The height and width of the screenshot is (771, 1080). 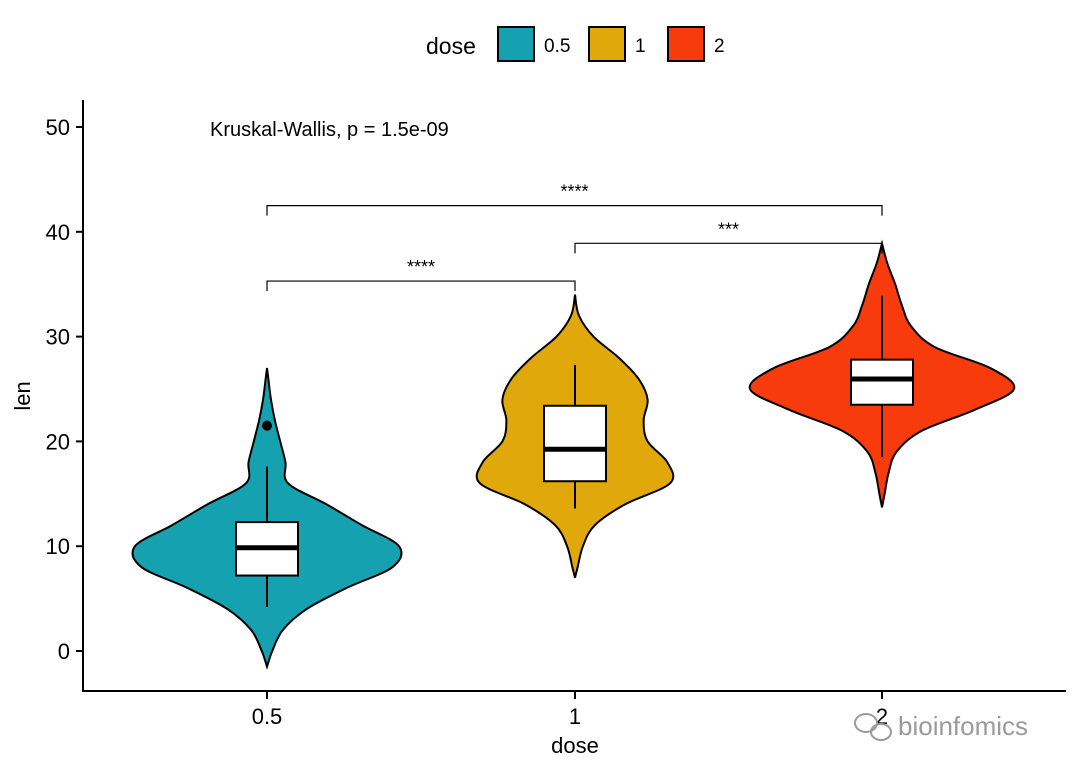 I want to click on wechat-icon, so click(x=873, y=727).